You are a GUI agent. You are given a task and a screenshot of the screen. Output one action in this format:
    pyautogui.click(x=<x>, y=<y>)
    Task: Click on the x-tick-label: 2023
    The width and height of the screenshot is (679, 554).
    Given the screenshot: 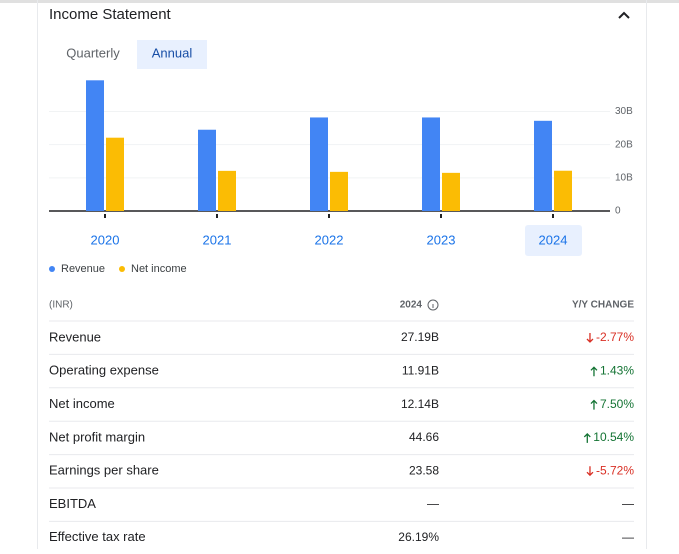 What is the action you would take?
    pyautogui.click(x=441, y=239)
    